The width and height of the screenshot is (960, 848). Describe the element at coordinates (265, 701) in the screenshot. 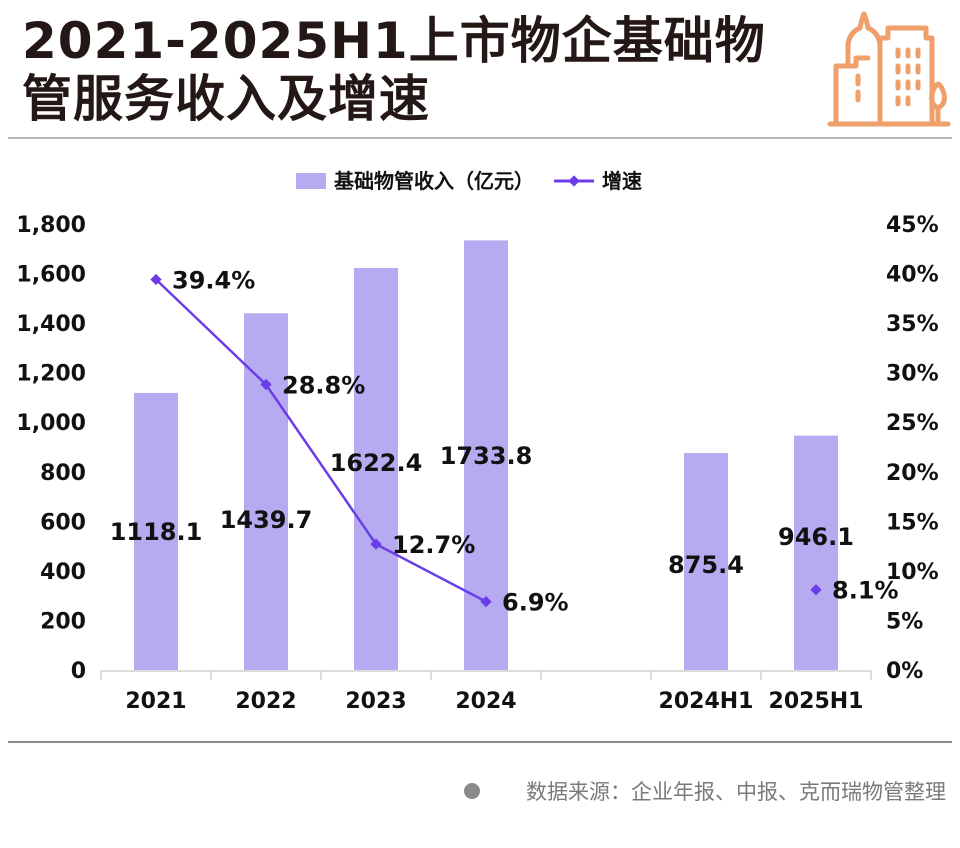

I see `x-tick-label: 2022` at that location.